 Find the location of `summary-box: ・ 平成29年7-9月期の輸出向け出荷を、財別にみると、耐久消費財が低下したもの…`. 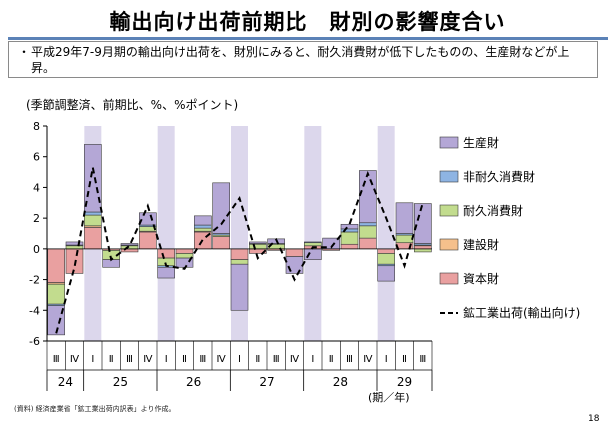

summary-box: ・ 平成29年7-9月期の輸出向け出荷を、財別にみると、耐久消費財が低下したもの… is located at coordinates (303, 59).